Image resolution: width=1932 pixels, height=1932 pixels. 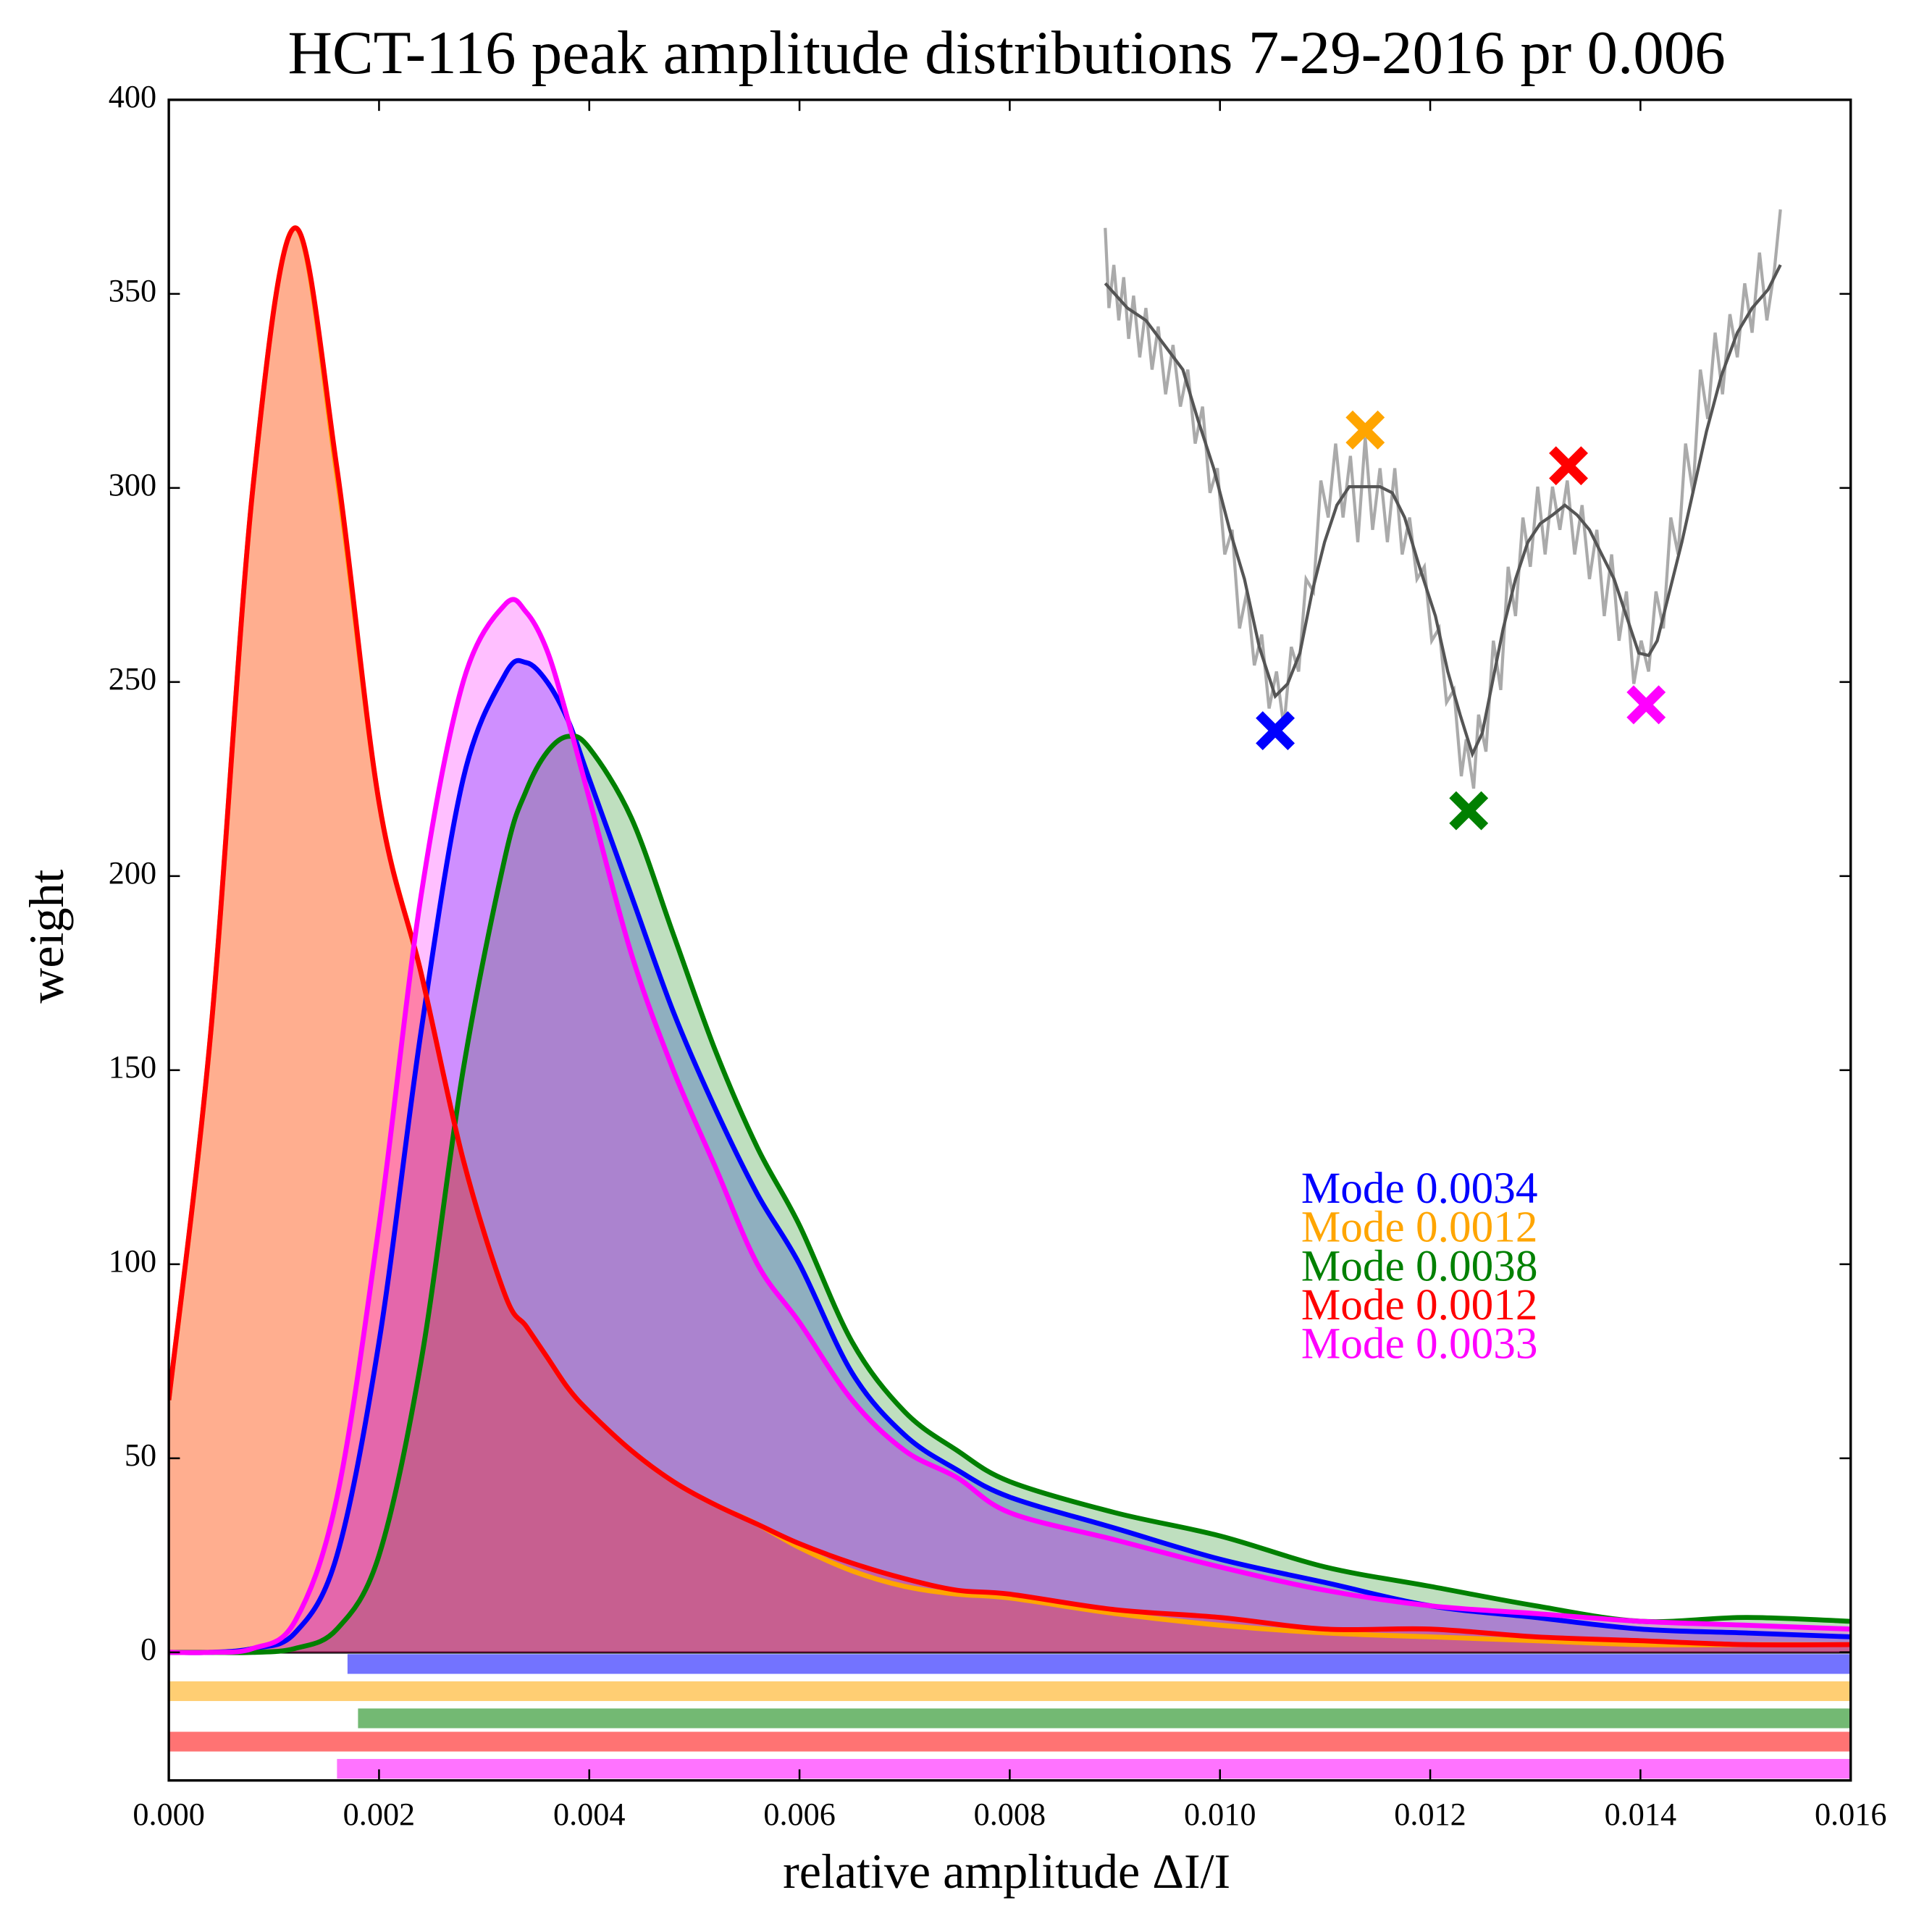 I want to click on x-tick-label: 0.010, so click(x=1220, y=1815).